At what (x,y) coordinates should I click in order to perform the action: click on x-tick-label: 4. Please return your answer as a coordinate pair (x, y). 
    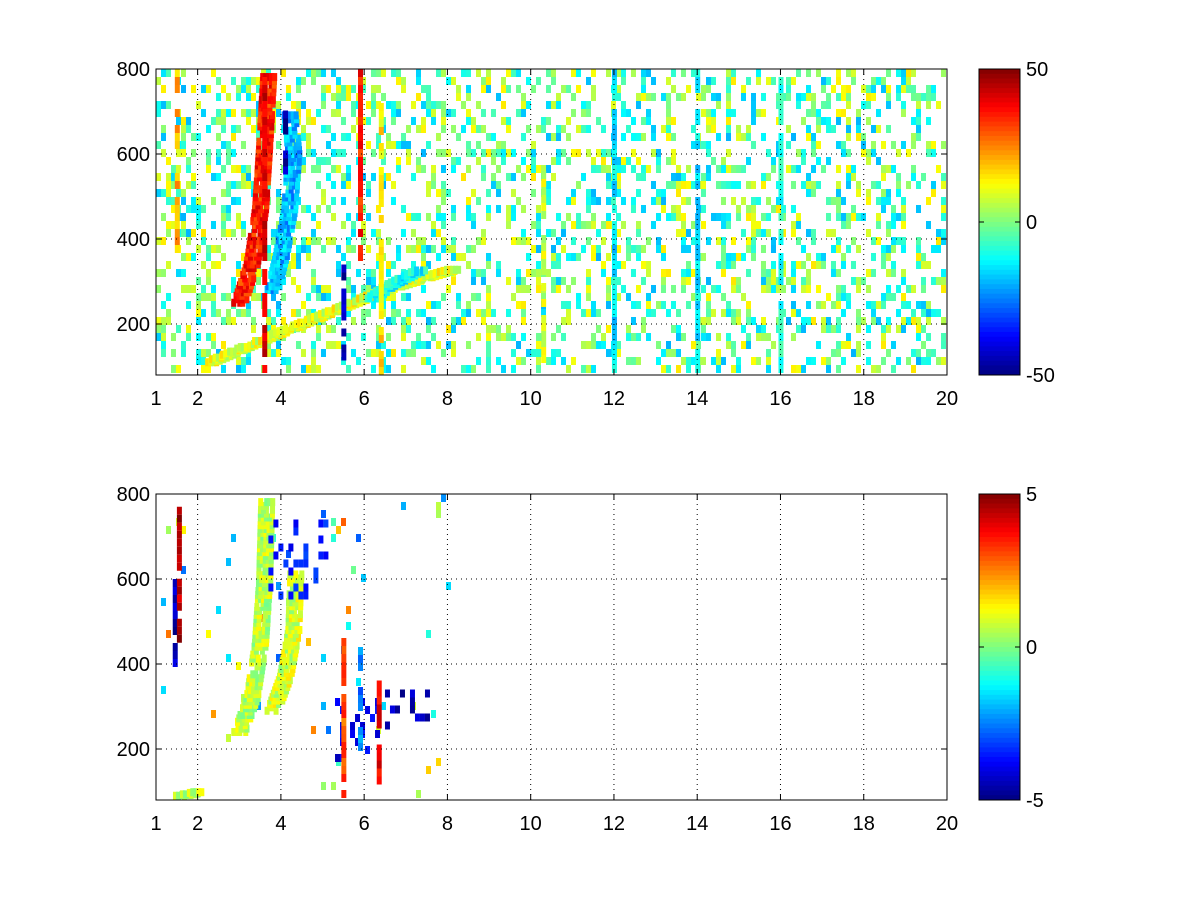
    Looking at the image, I should click on (280, 399).